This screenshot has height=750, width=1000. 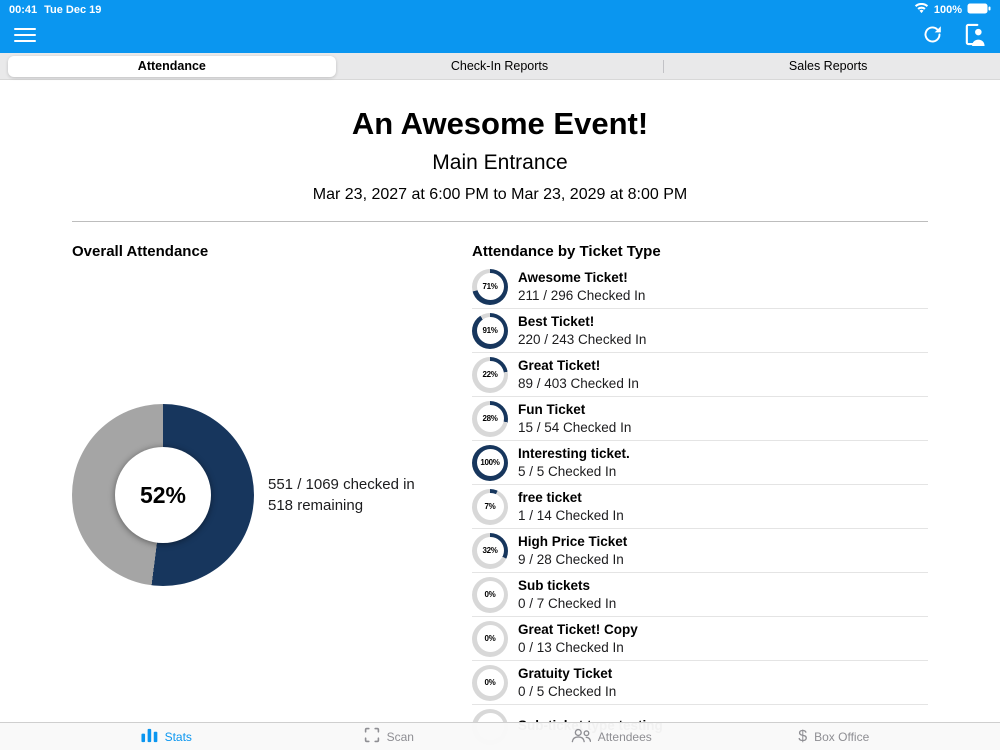 I want to click on ticket-name: Interesting ticket., so click(x=574, y=453).